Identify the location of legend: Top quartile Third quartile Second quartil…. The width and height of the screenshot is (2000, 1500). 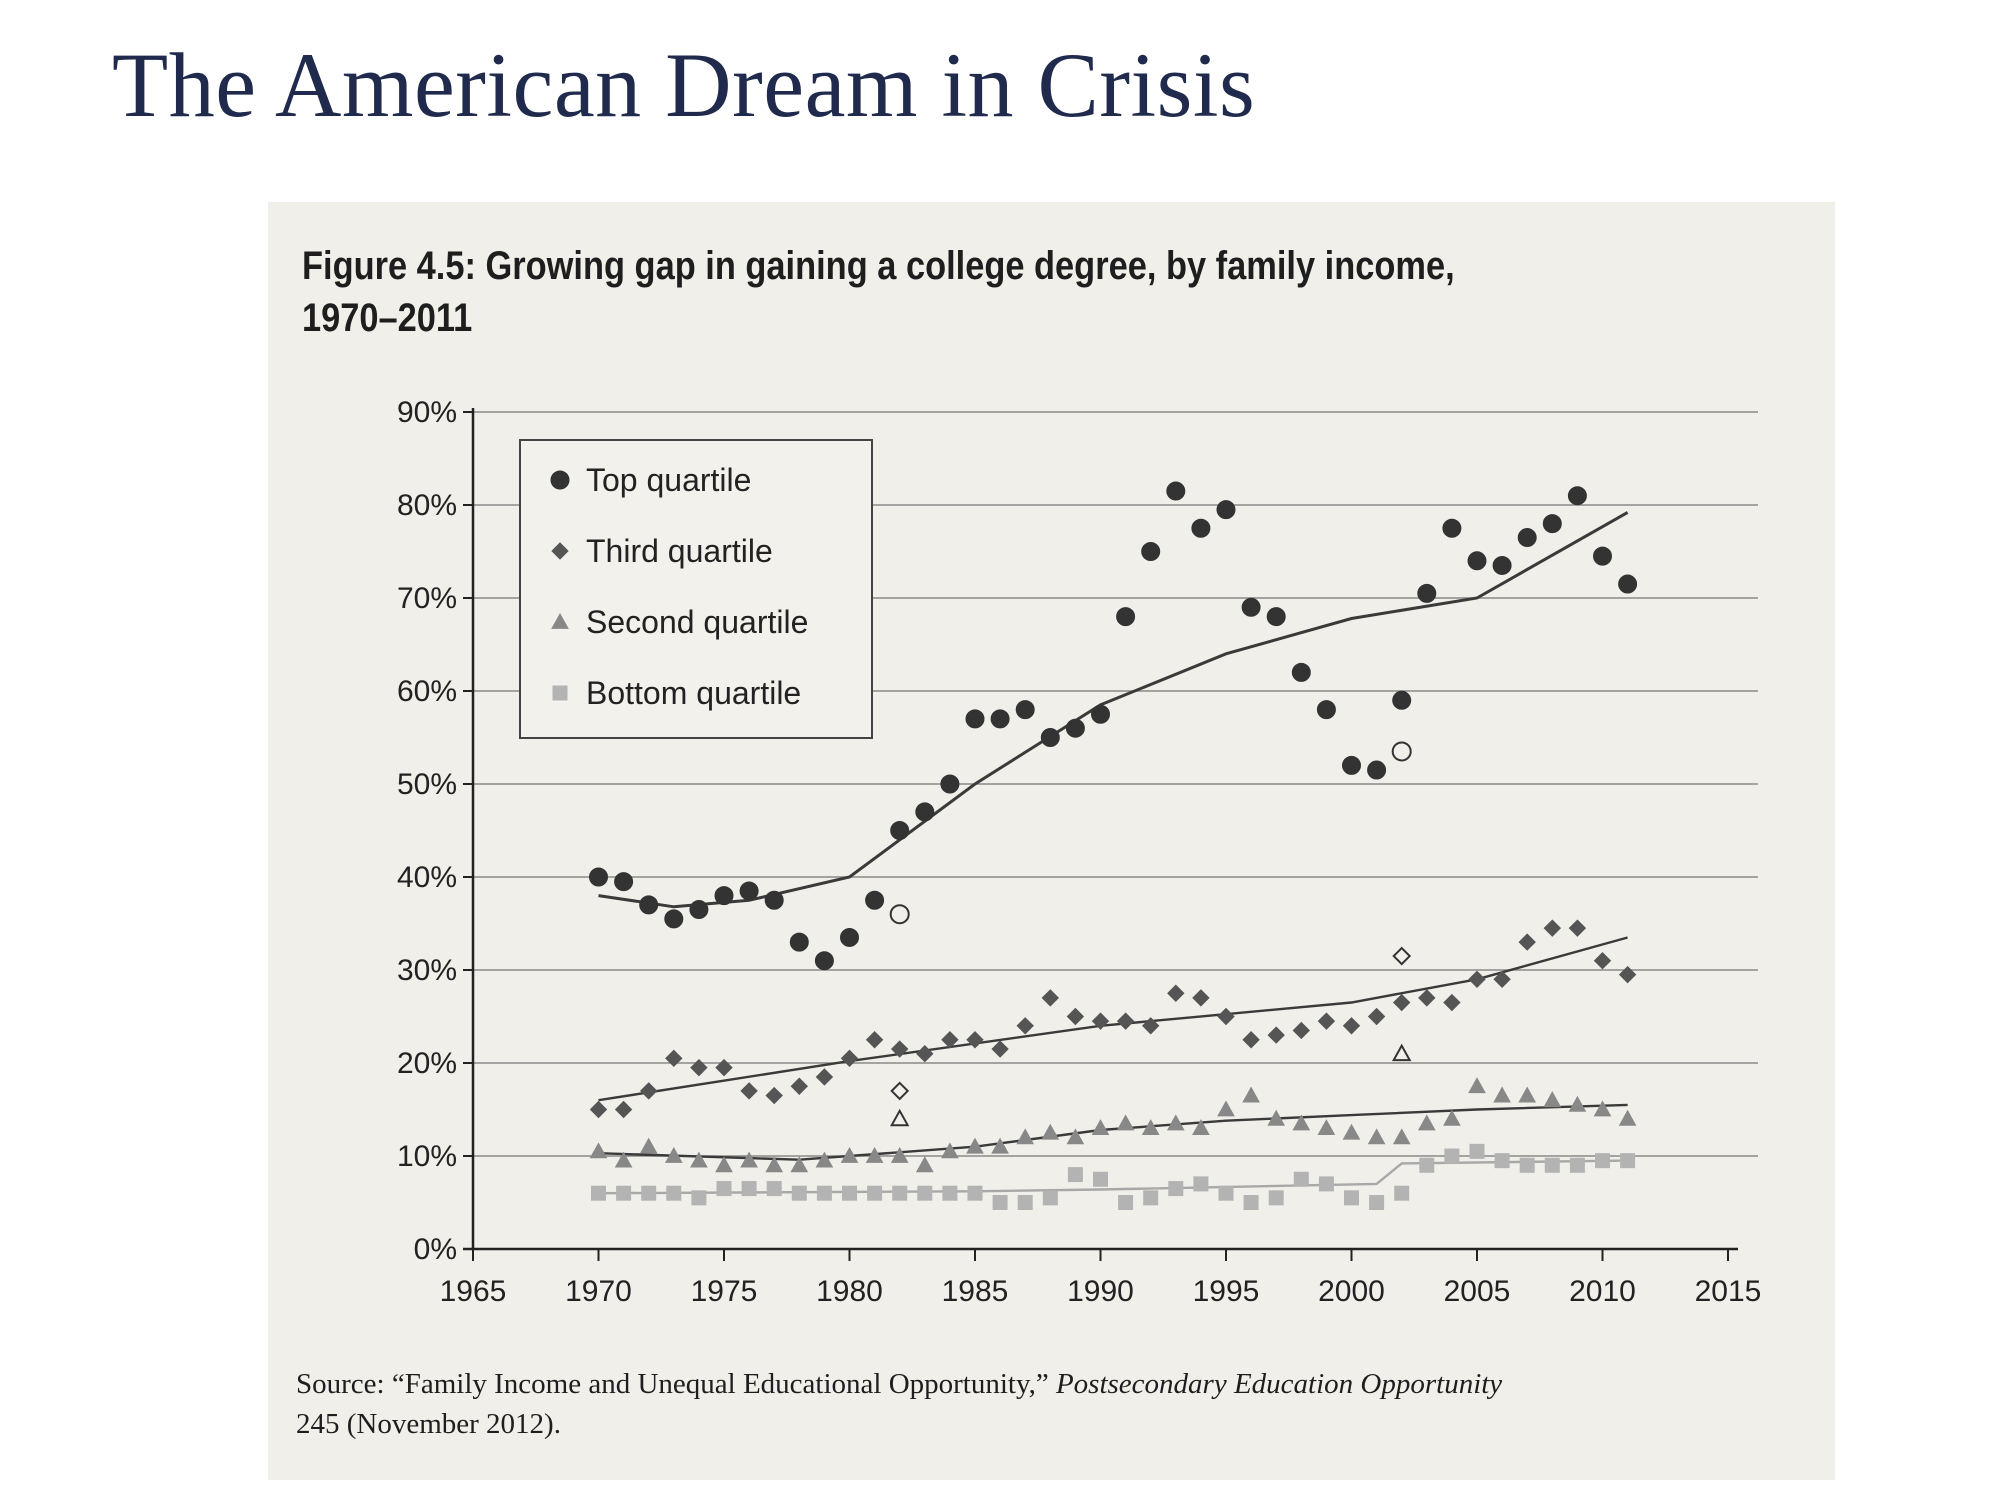
(696, 589).